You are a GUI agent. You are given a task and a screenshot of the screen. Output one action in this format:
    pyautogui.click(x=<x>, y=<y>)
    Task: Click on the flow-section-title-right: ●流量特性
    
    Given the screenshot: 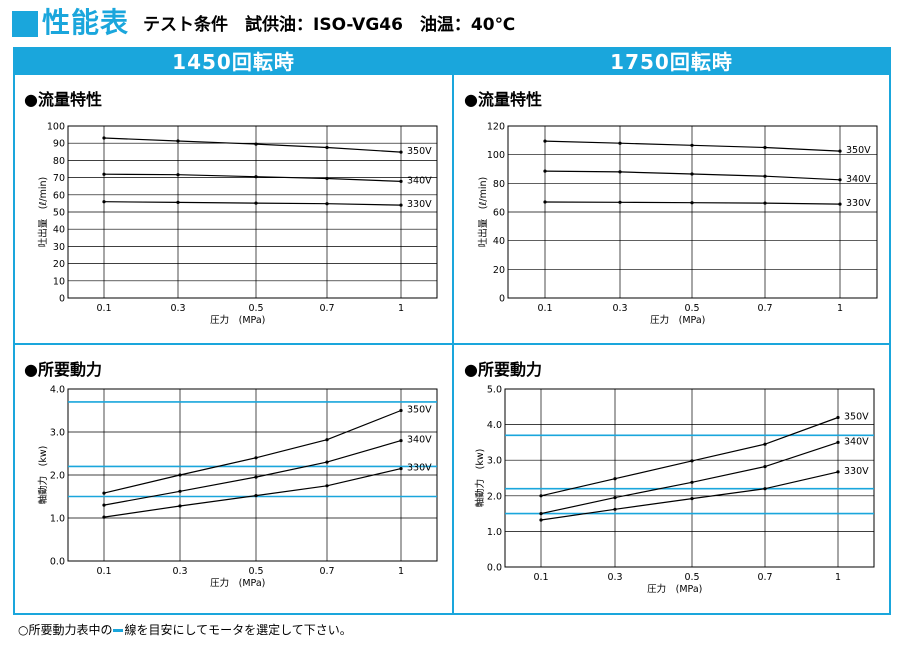 What is the action you would take?
    pyautogui.click(x=503, y=99)
    